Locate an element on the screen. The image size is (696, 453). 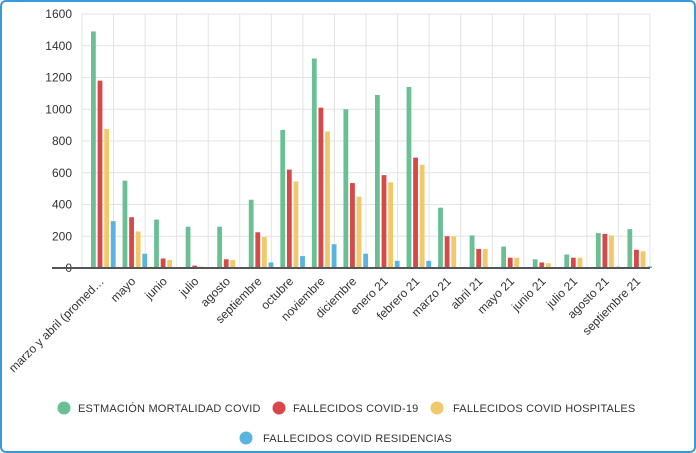
y-tick-label: 400 is located at coordinates (62, 205).